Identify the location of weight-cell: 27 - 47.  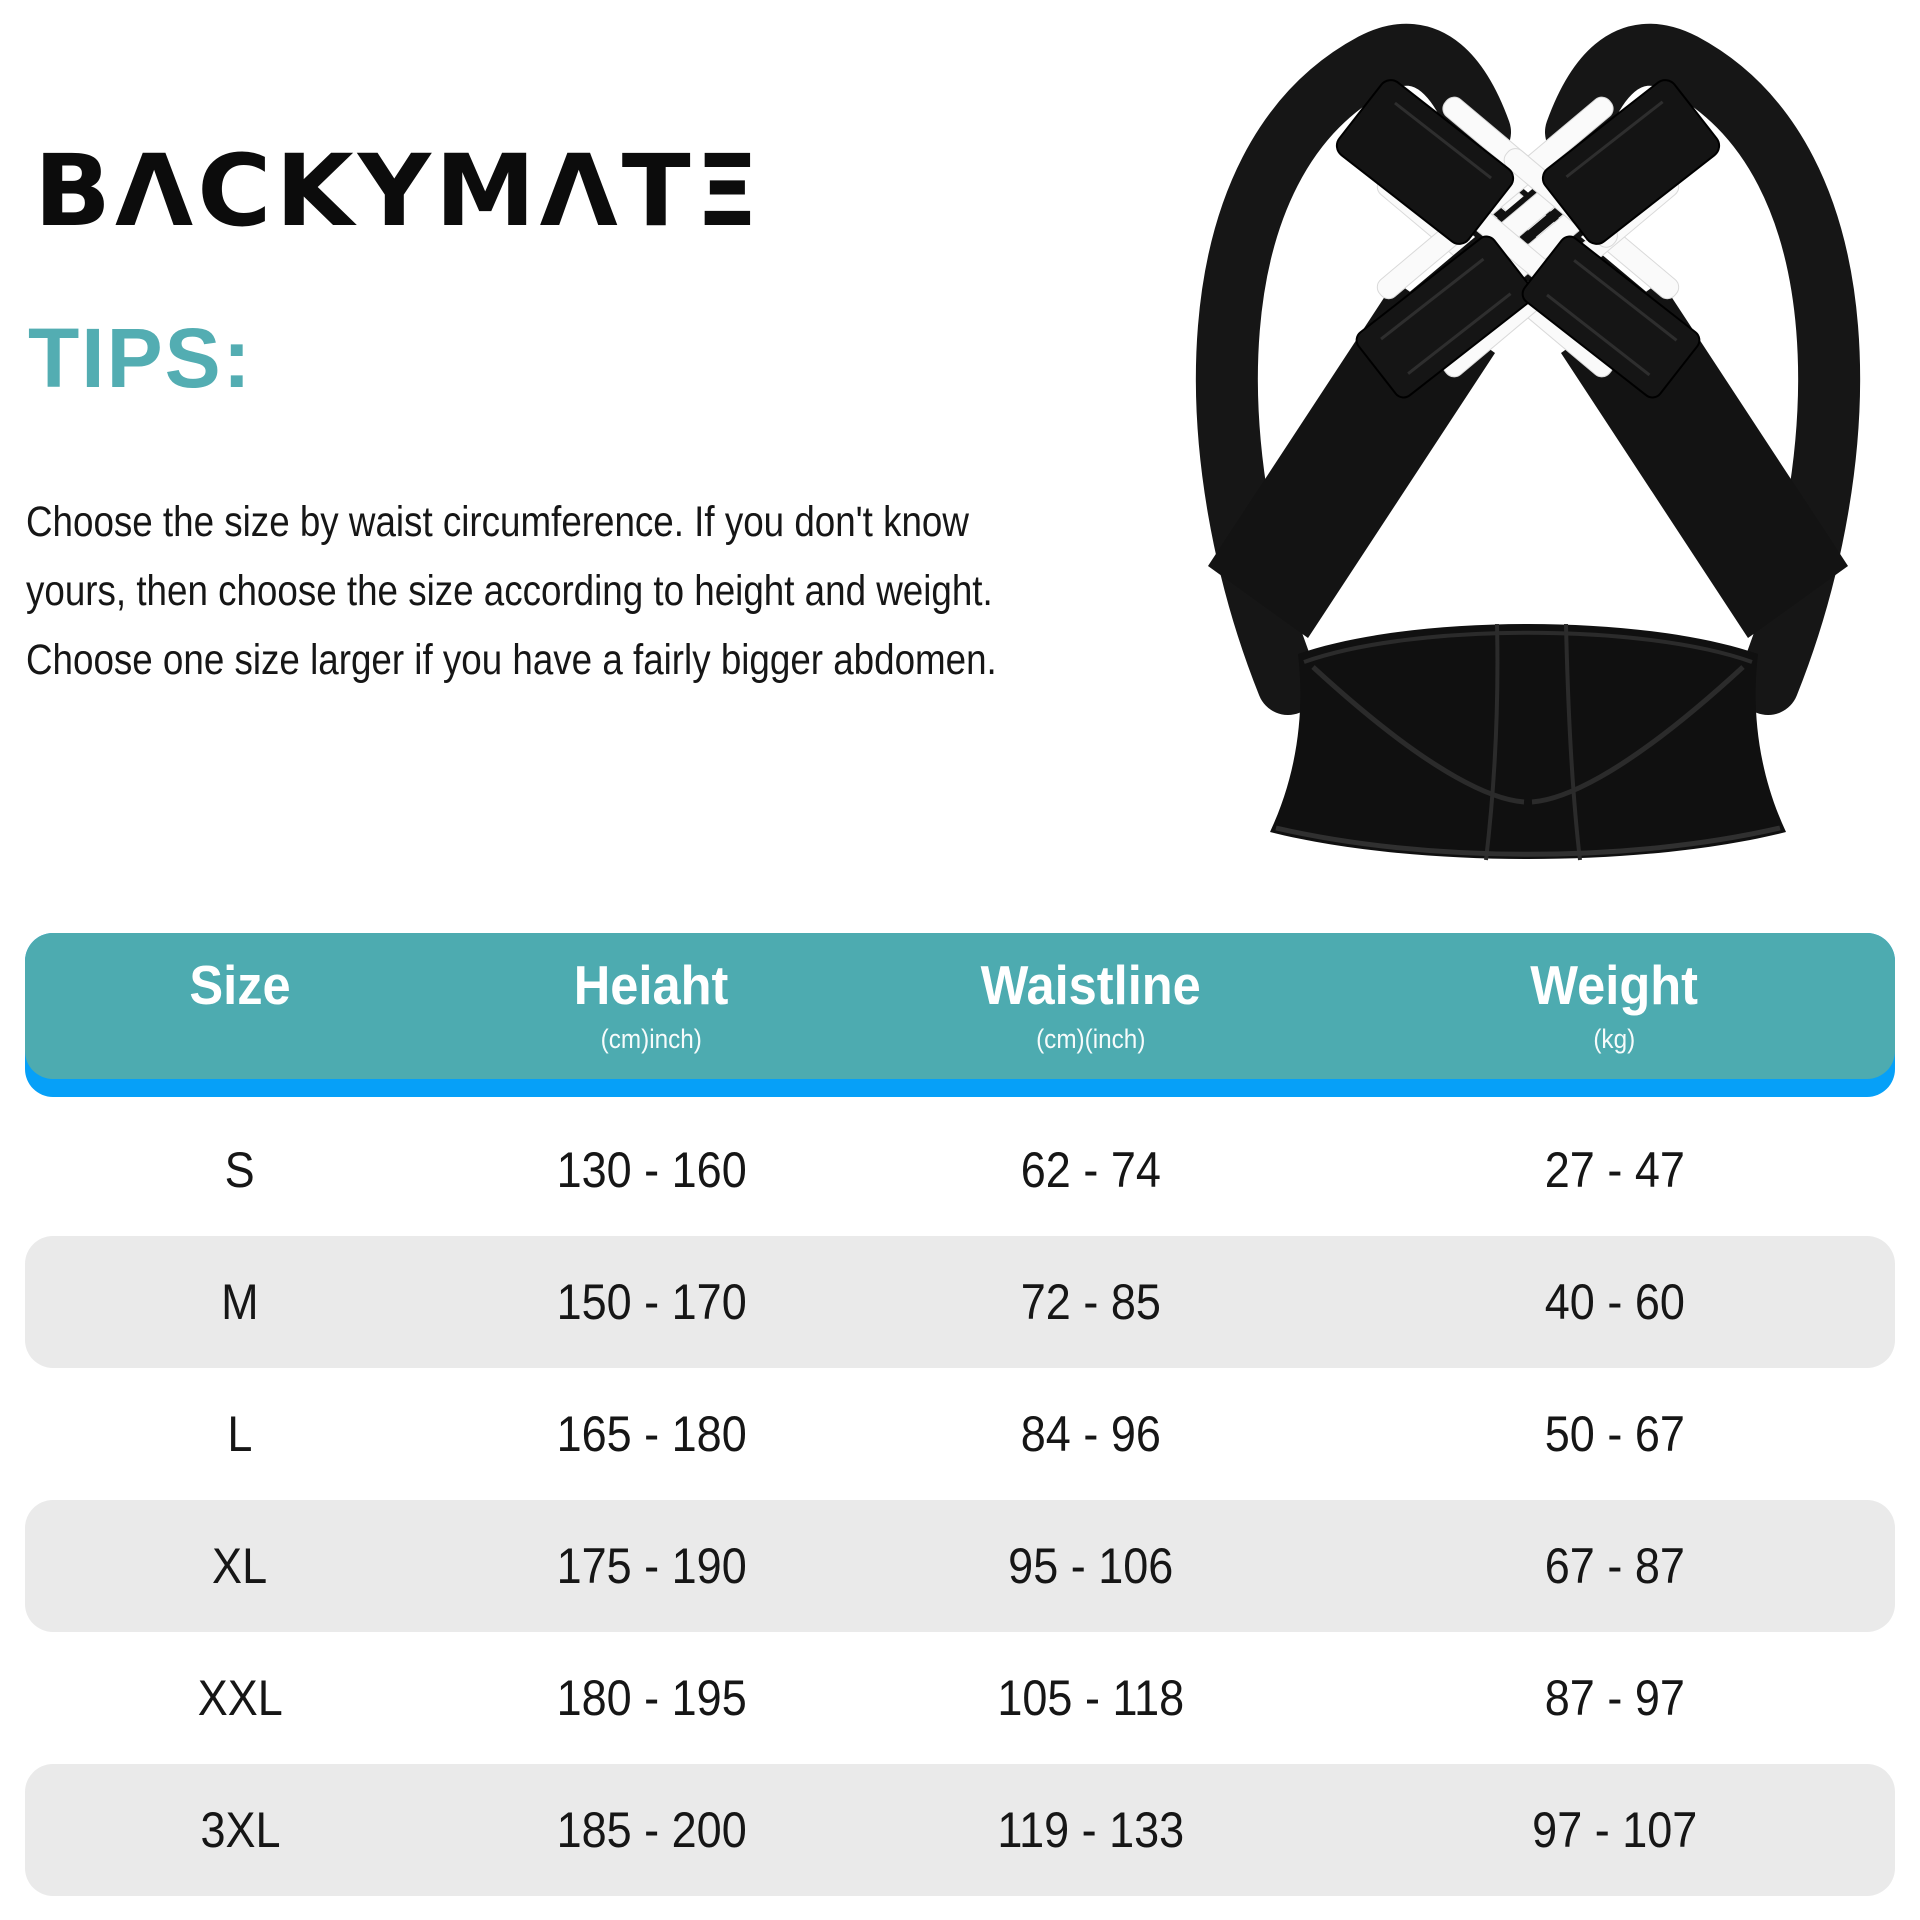
(1614, 1170).